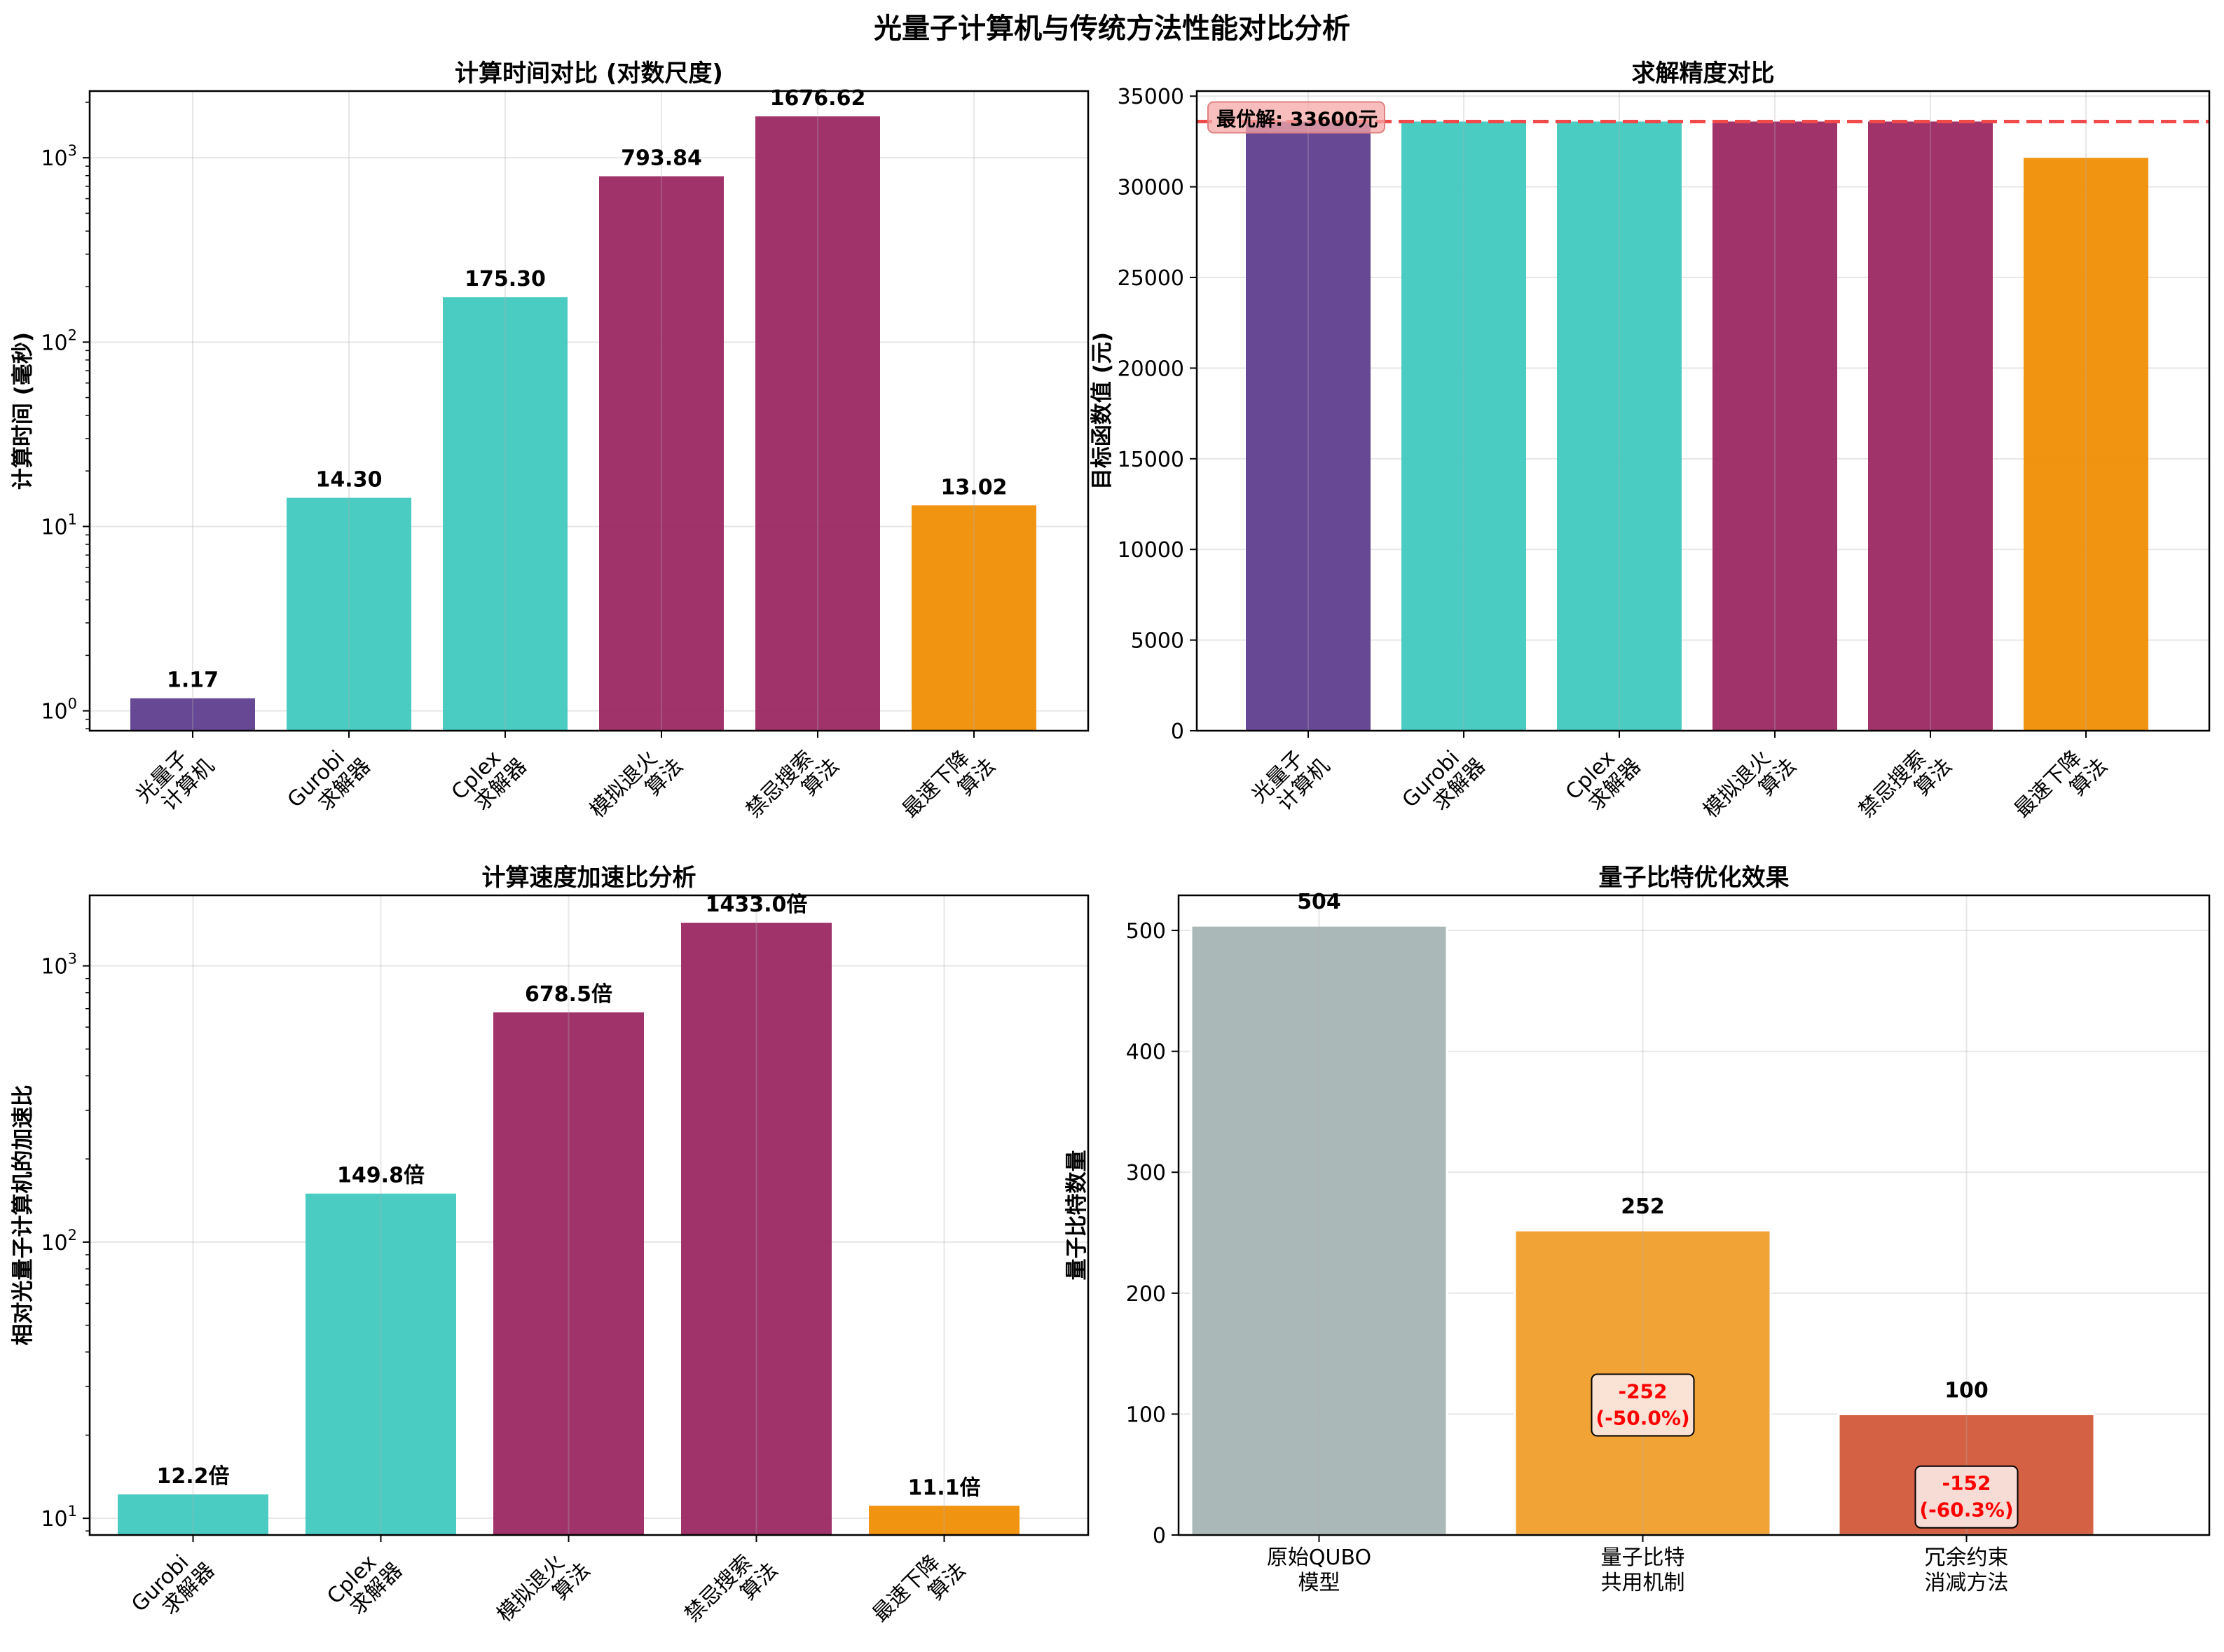  I want to click on x-tick-label: 原始QUBO 模型, so click(1319, 1570).